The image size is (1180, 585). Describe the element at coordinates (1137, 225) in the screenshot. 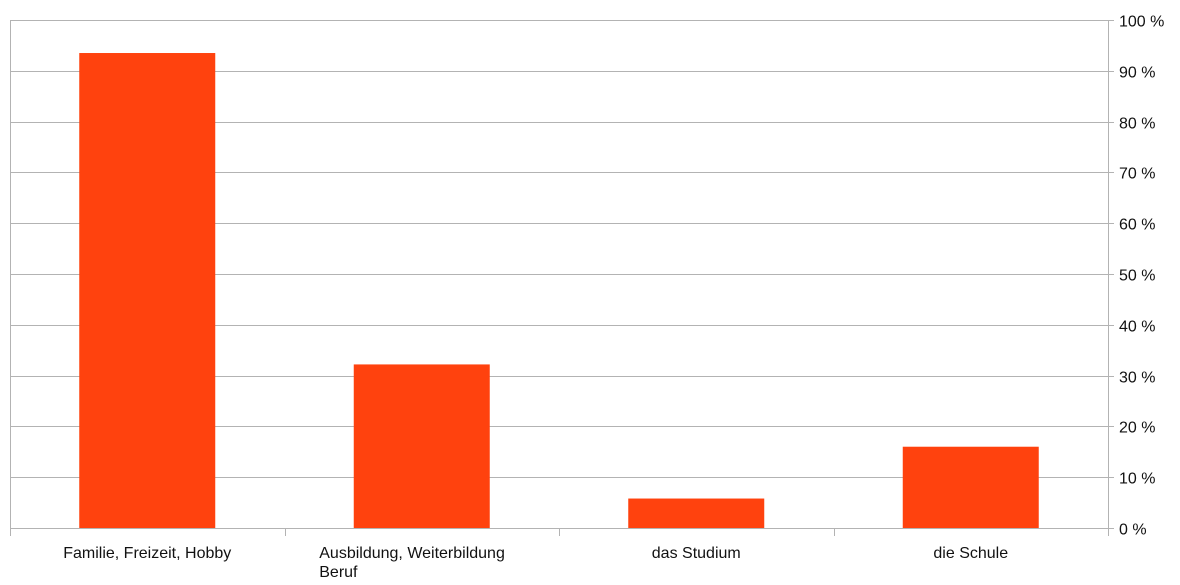

I see `y-tick-label: 60 %` at that location.